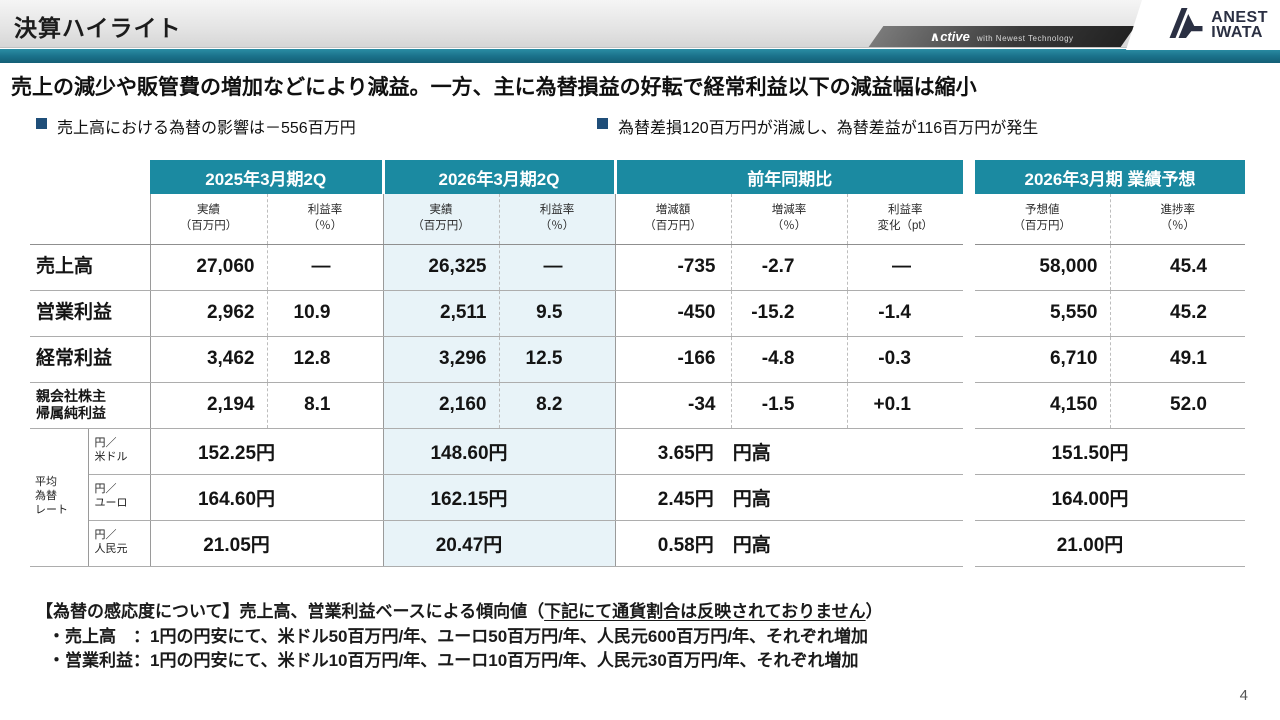  What do you see at coordinates (556, 219) in the screenshot?
I see `subheader-margin-2026: 利益率 （％）` at bounding box center [556, 219].